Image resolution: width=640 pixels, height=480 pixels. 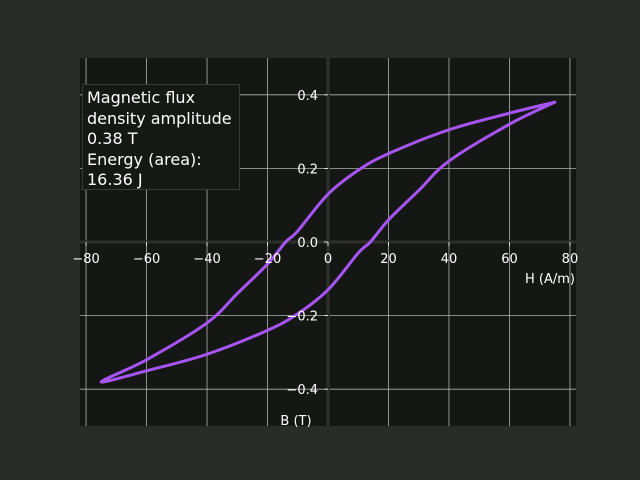 I want to click on x-axis-label: H (A/m), so click(x=550, y=279).